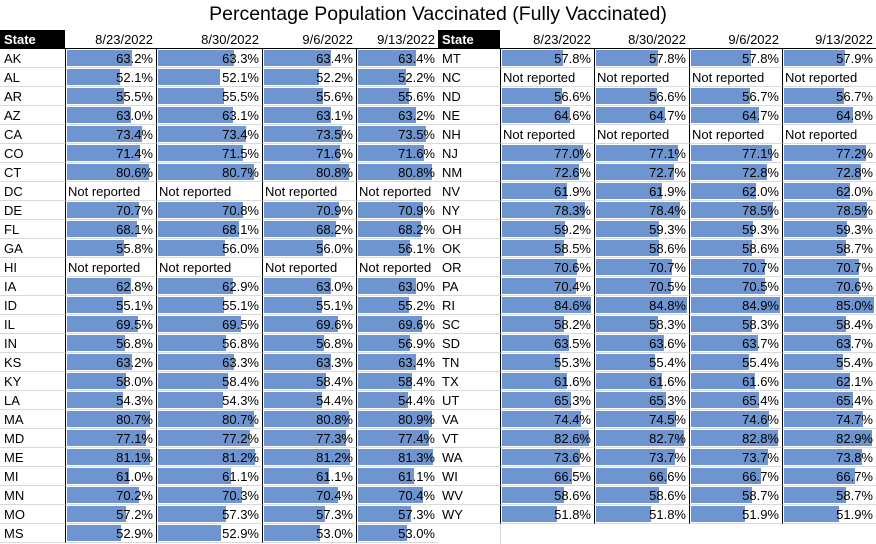  I want to click on state-label: FL, so click(32, 229).